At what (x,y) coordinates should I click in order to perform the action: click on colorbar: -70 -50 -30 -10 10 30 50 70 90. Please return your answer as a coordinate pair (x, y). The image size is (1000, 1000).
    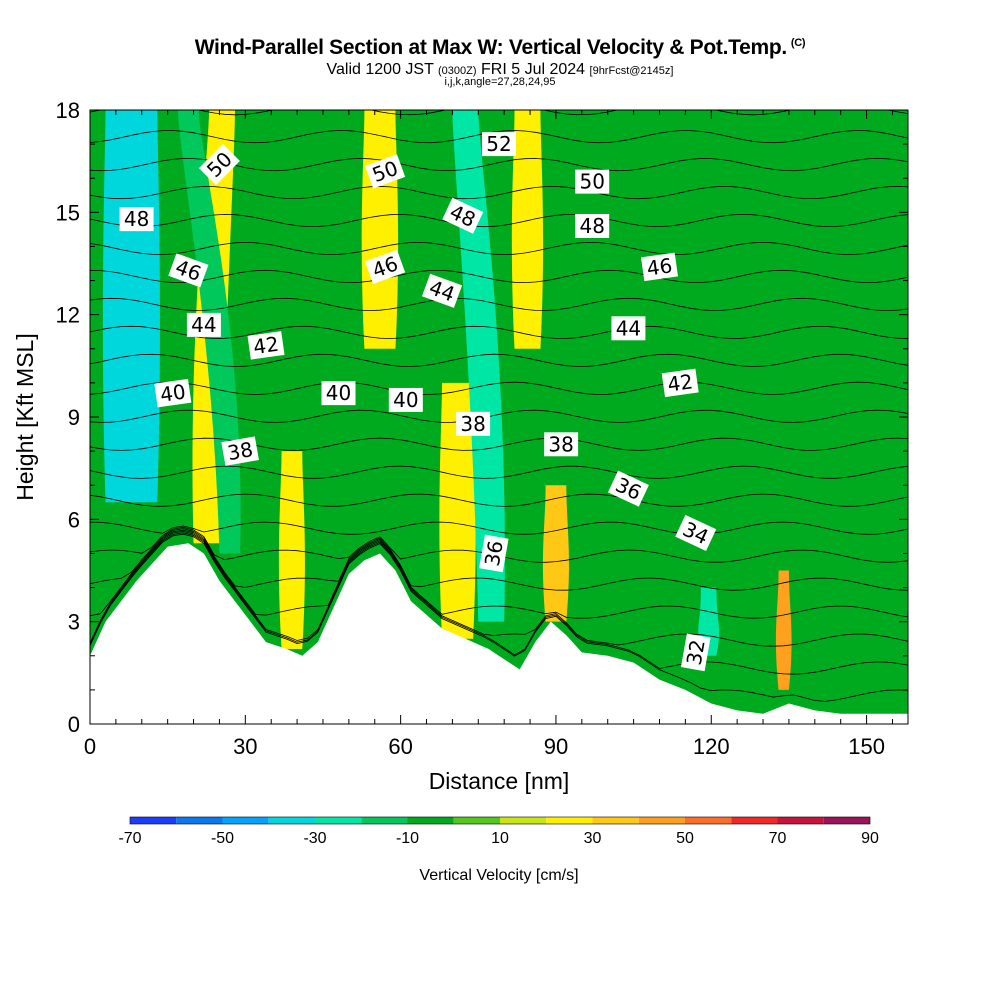
    Looking at the image, I should click on (498, 831).